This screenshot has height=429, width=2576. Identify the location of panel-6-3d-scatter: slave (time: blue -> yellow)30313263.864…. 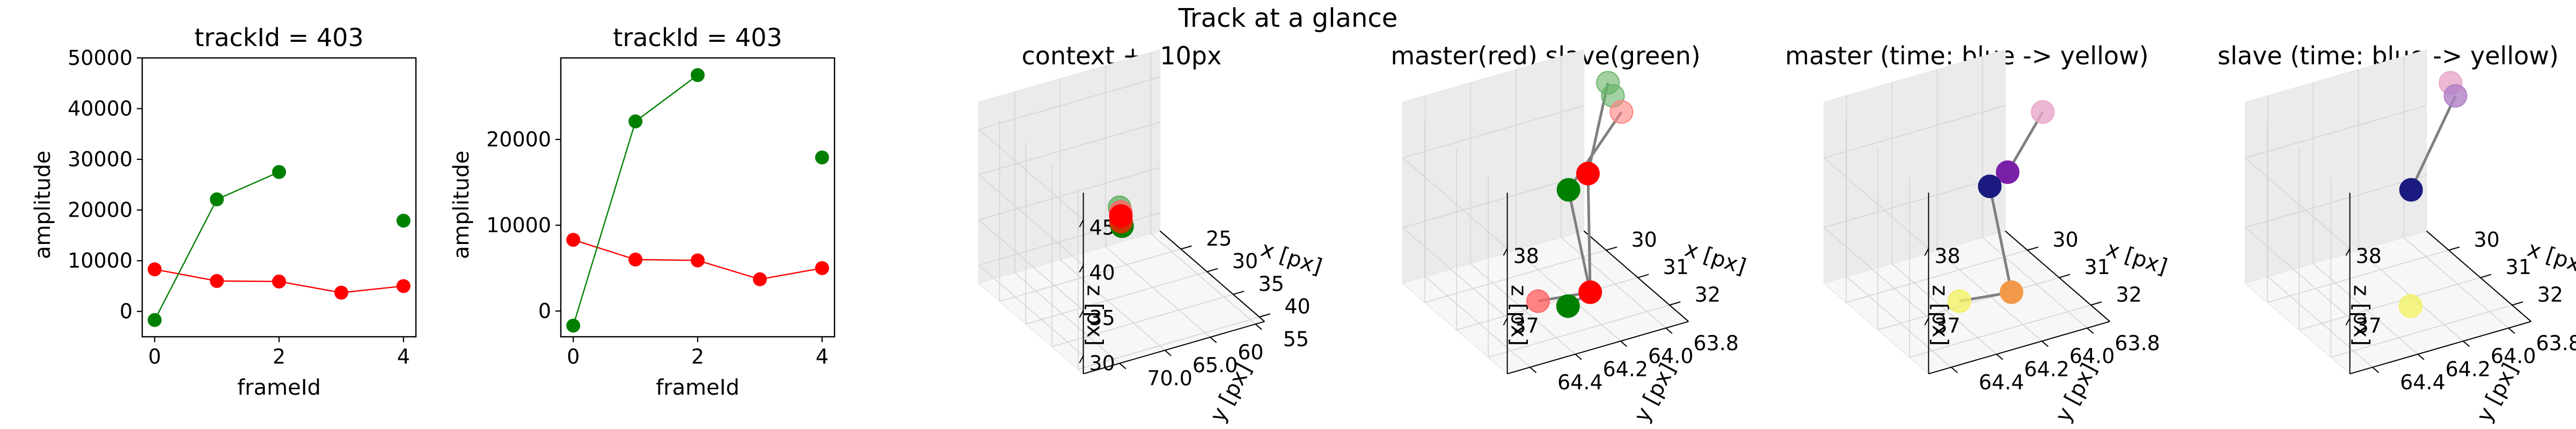
(2397, 233).